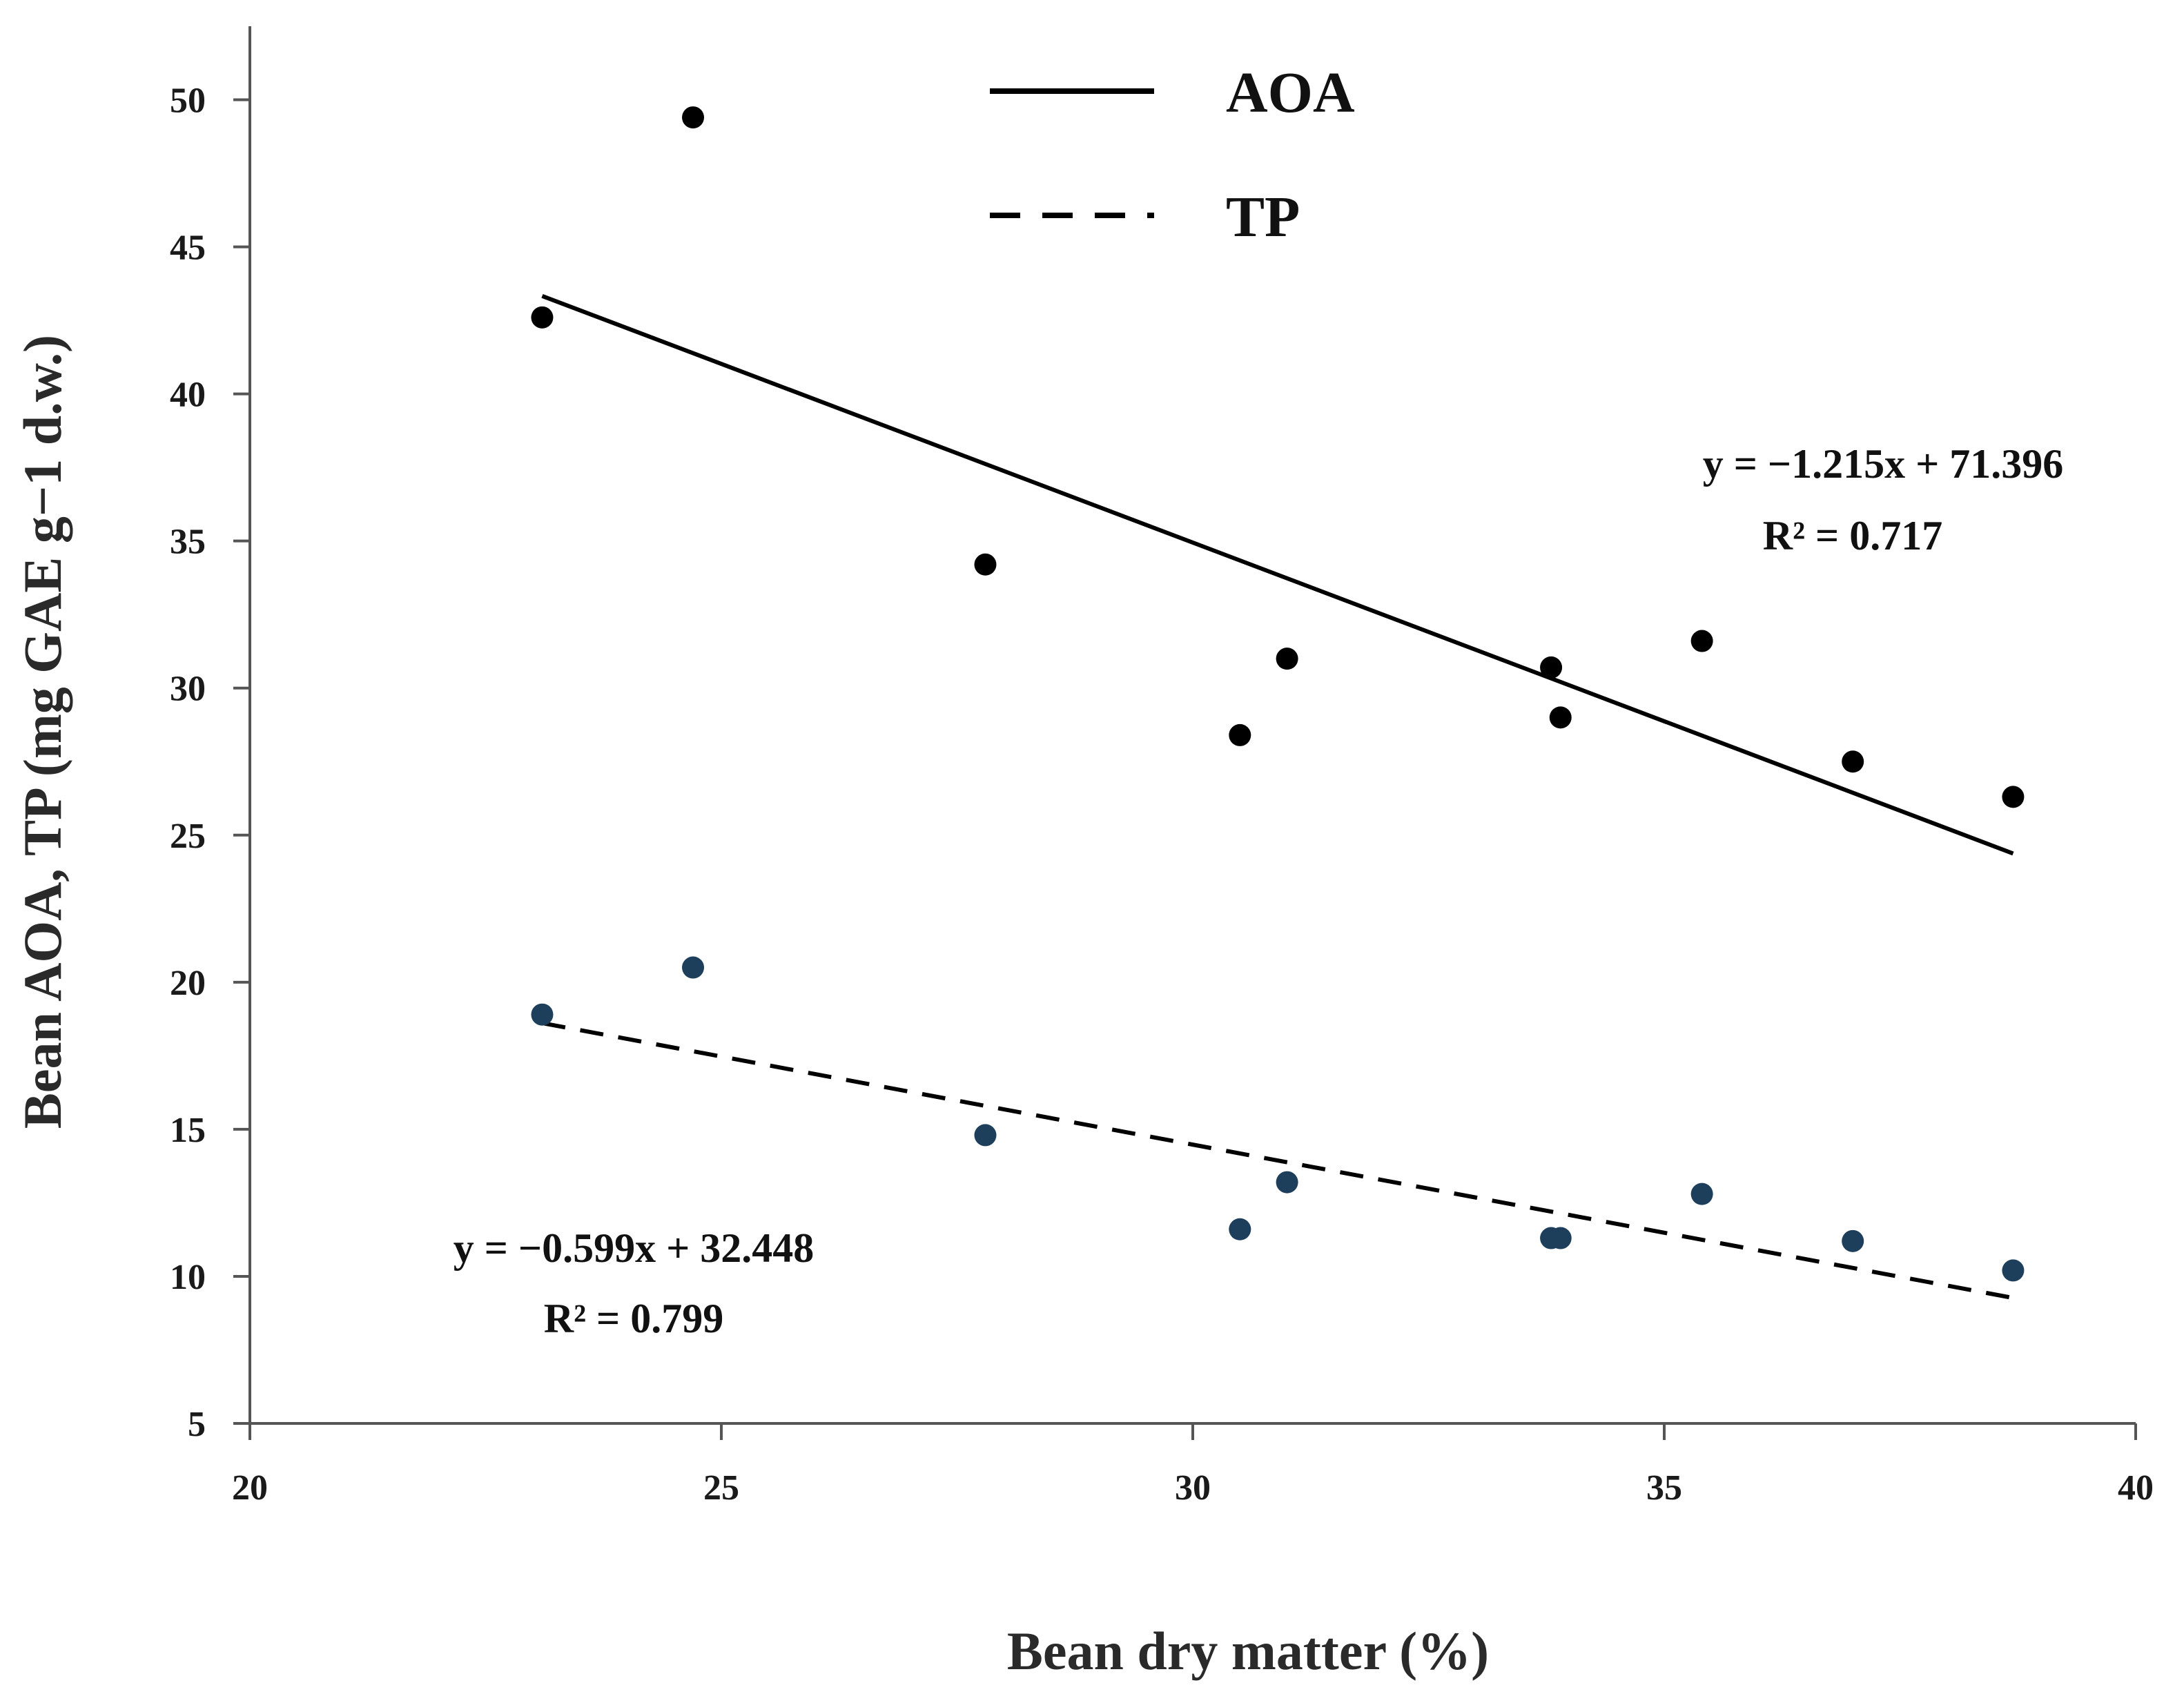  What do you see at coordinates (634, 1318) in the screenshot?
I see `tp-r-squared: R² = 0.799` at bounding box center [634, 1318].